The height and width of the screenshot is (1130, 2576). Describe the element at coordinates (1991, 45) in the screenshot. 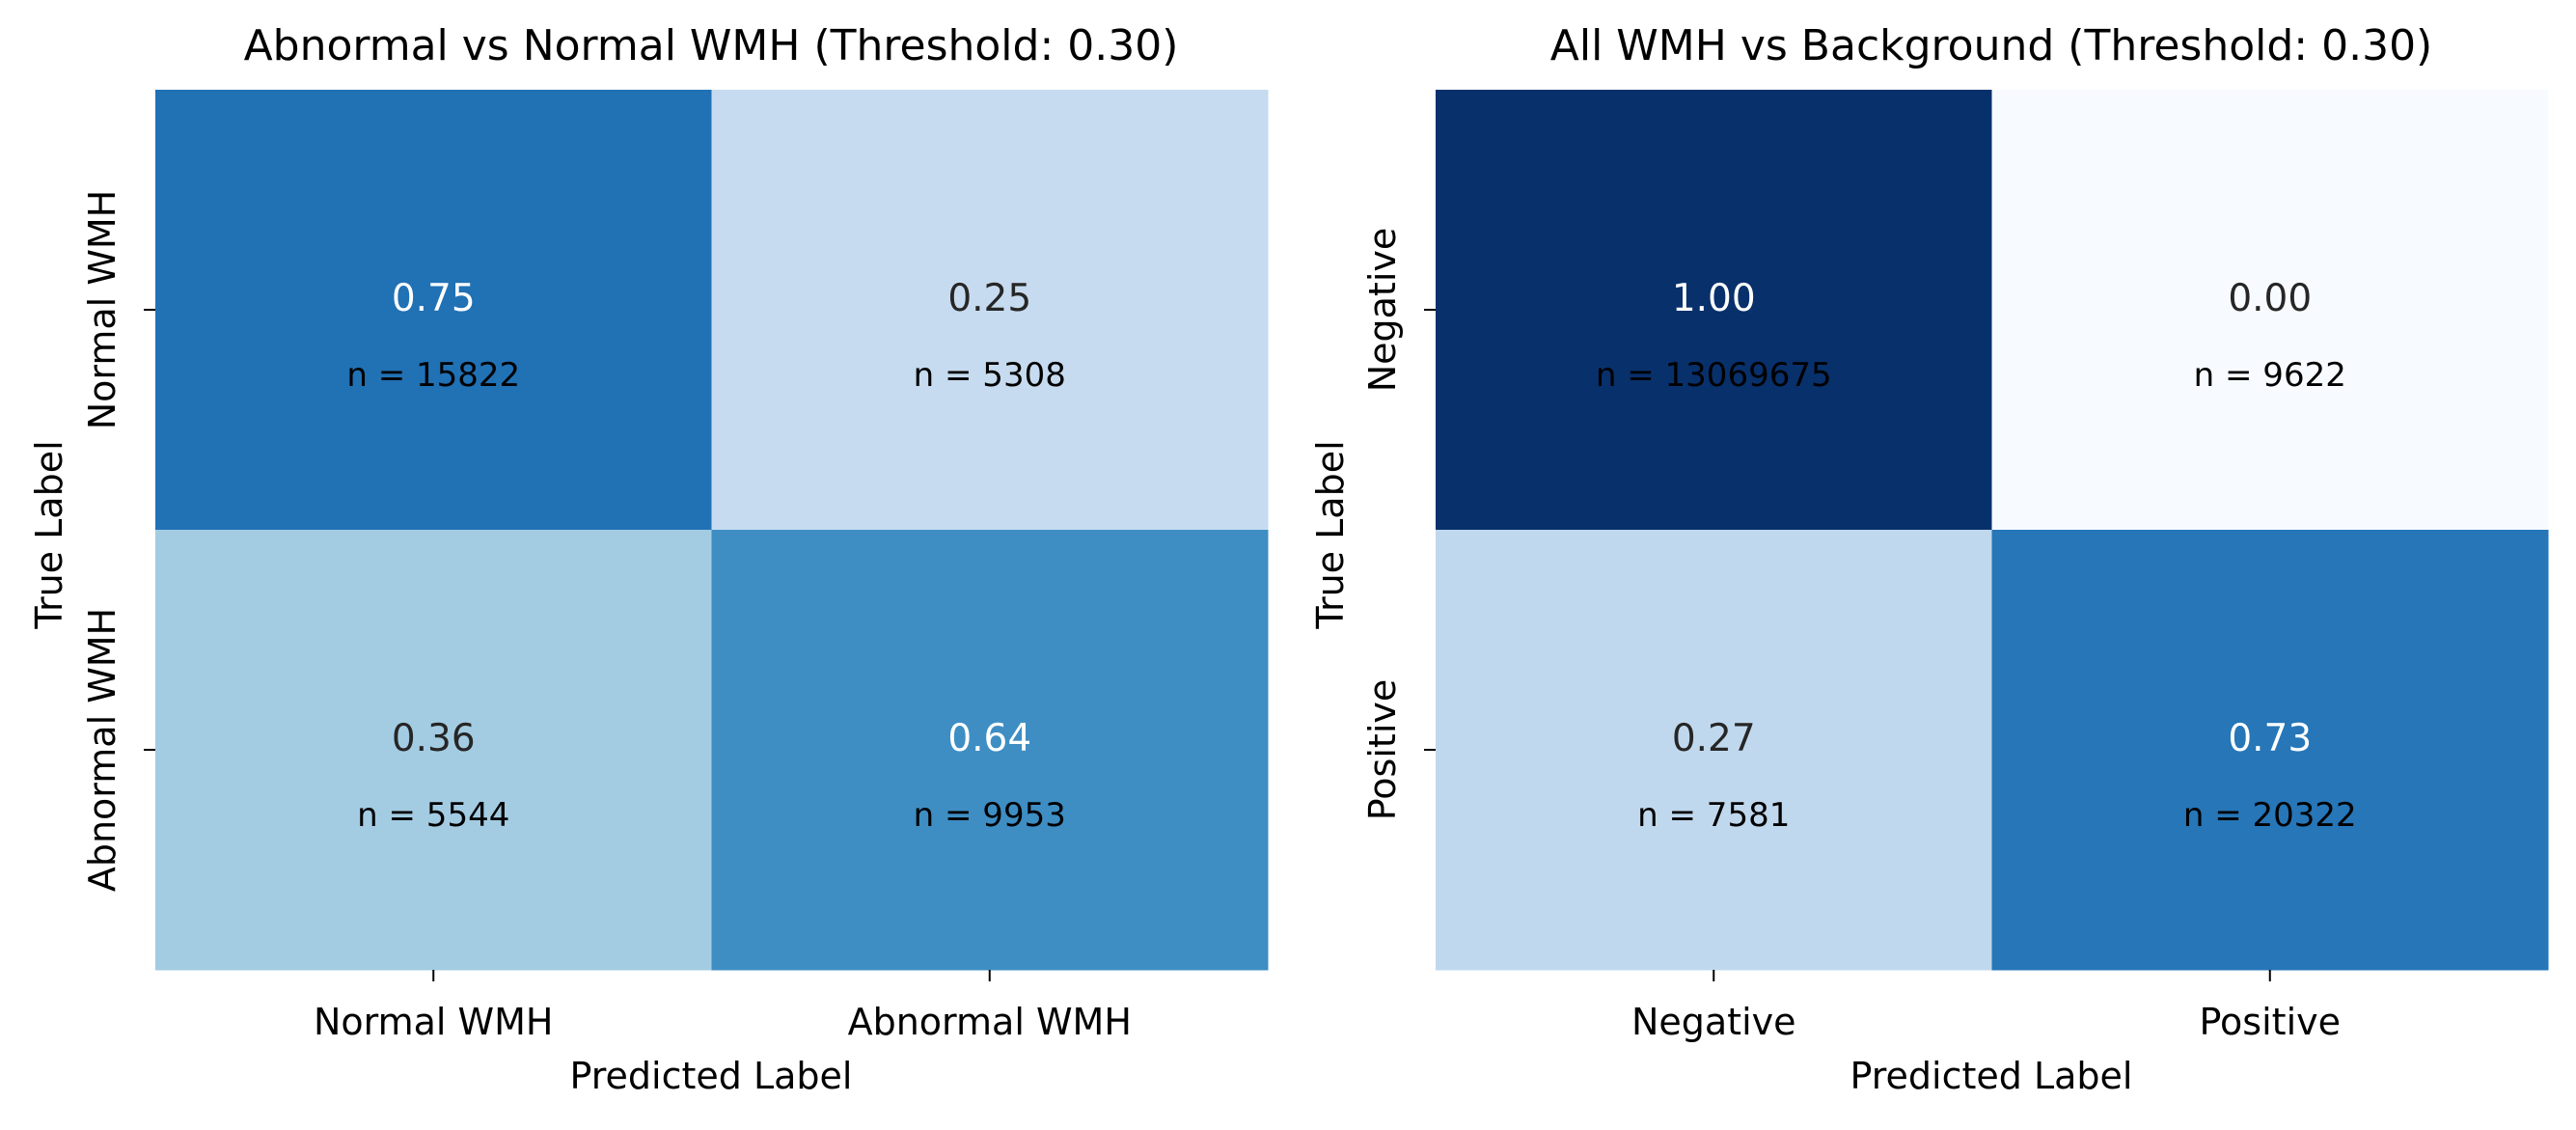

I see `panel-title: All WMH vs Background (Threshold: 0.30)` at that location.